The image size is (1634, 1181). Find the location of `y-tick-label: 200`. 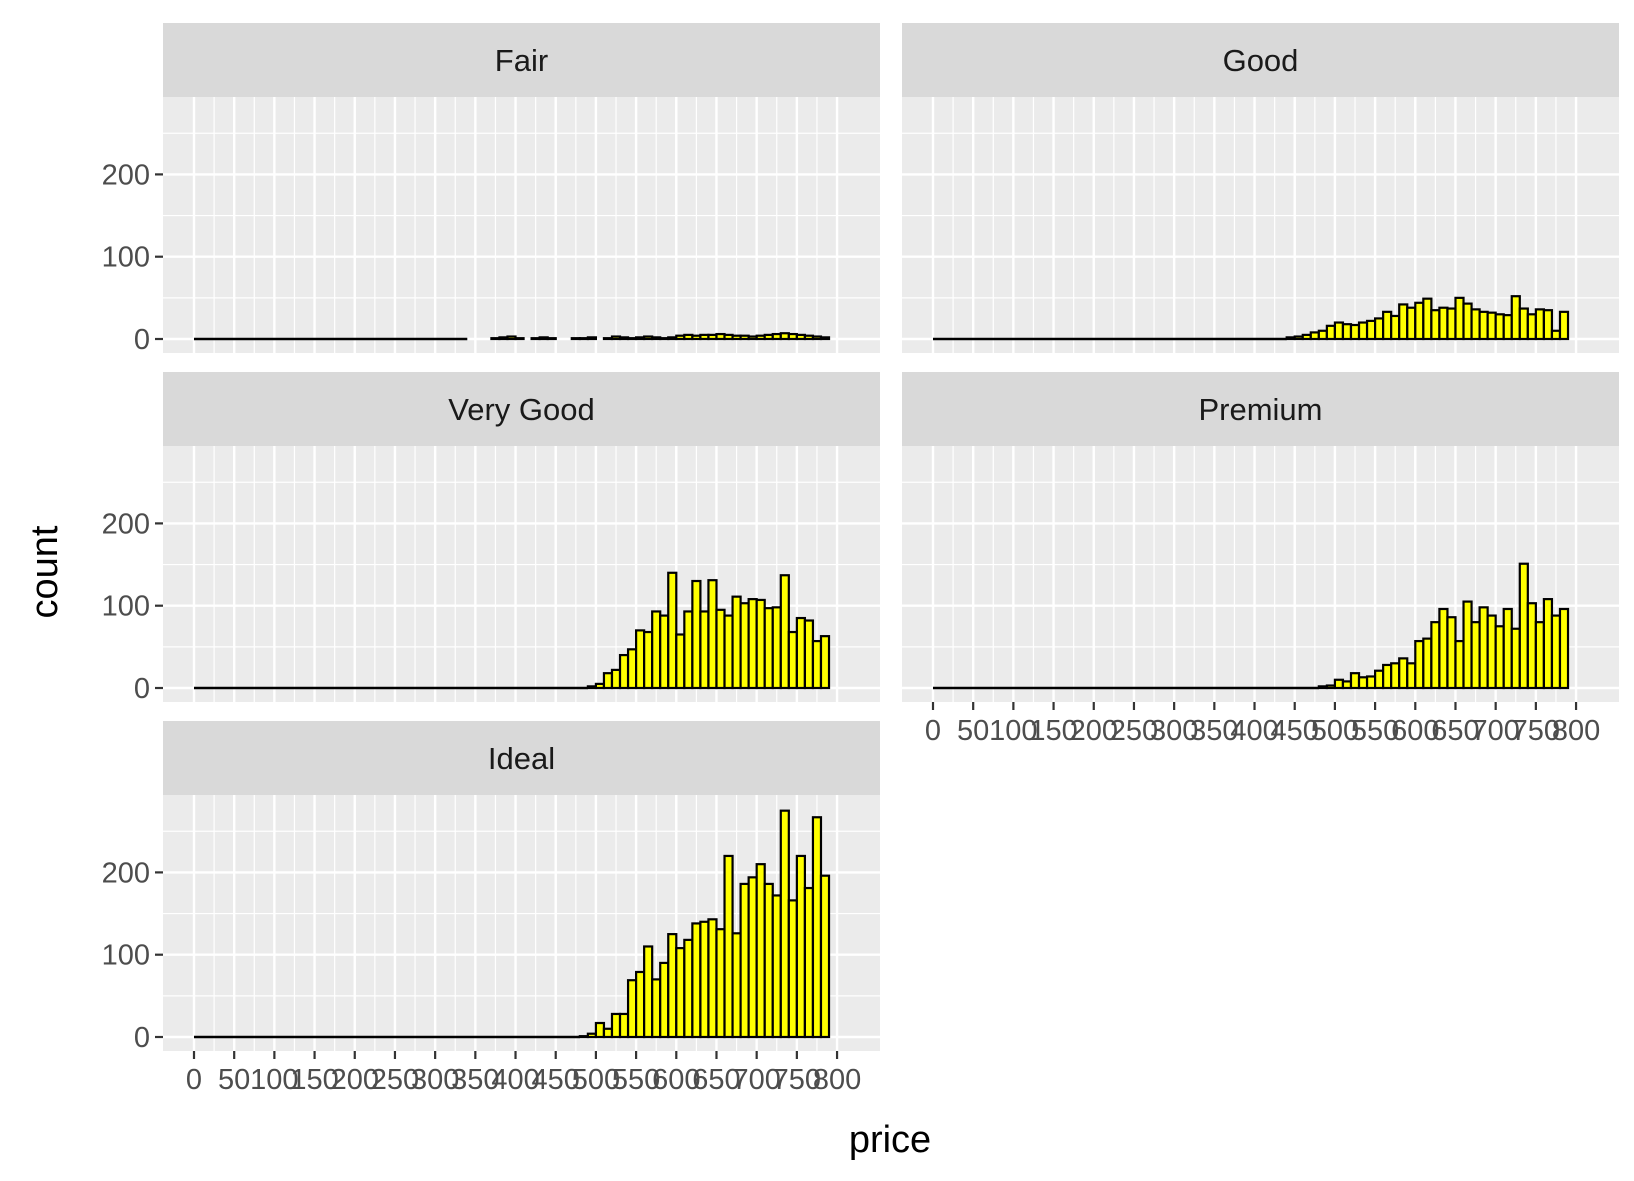

y-tick-label: 200 is located at coordinates (126, 873).